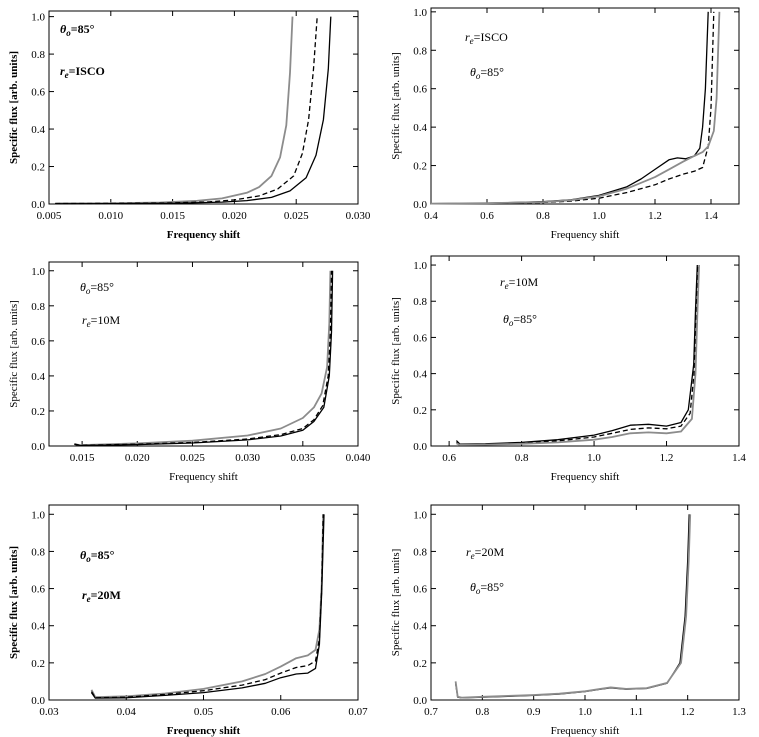 The image size is (759, 737). Describe the element at coordinates (358, 458) in the screenshot. I see `x-tick-label: 0.040` at that location.